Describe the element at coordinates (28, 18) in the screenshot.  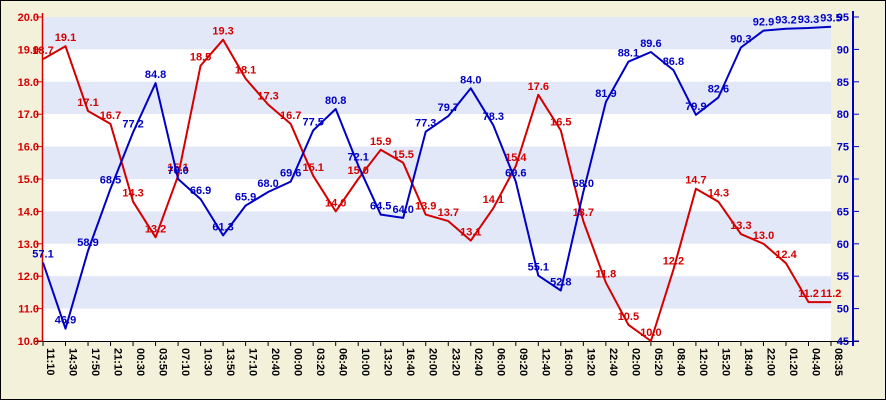
I see `left-axis-tick-label: 20.0` at that location.